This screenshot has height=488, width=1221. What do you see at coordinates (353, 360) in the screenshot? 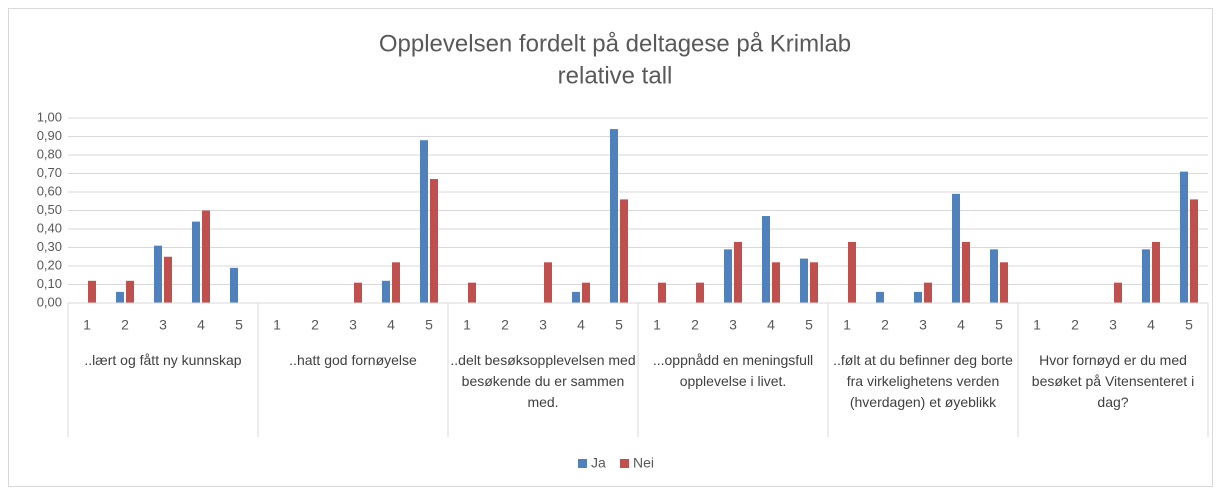
I see `group-label: ..hatt god fornøyelse` at bounding box center [353, 360].